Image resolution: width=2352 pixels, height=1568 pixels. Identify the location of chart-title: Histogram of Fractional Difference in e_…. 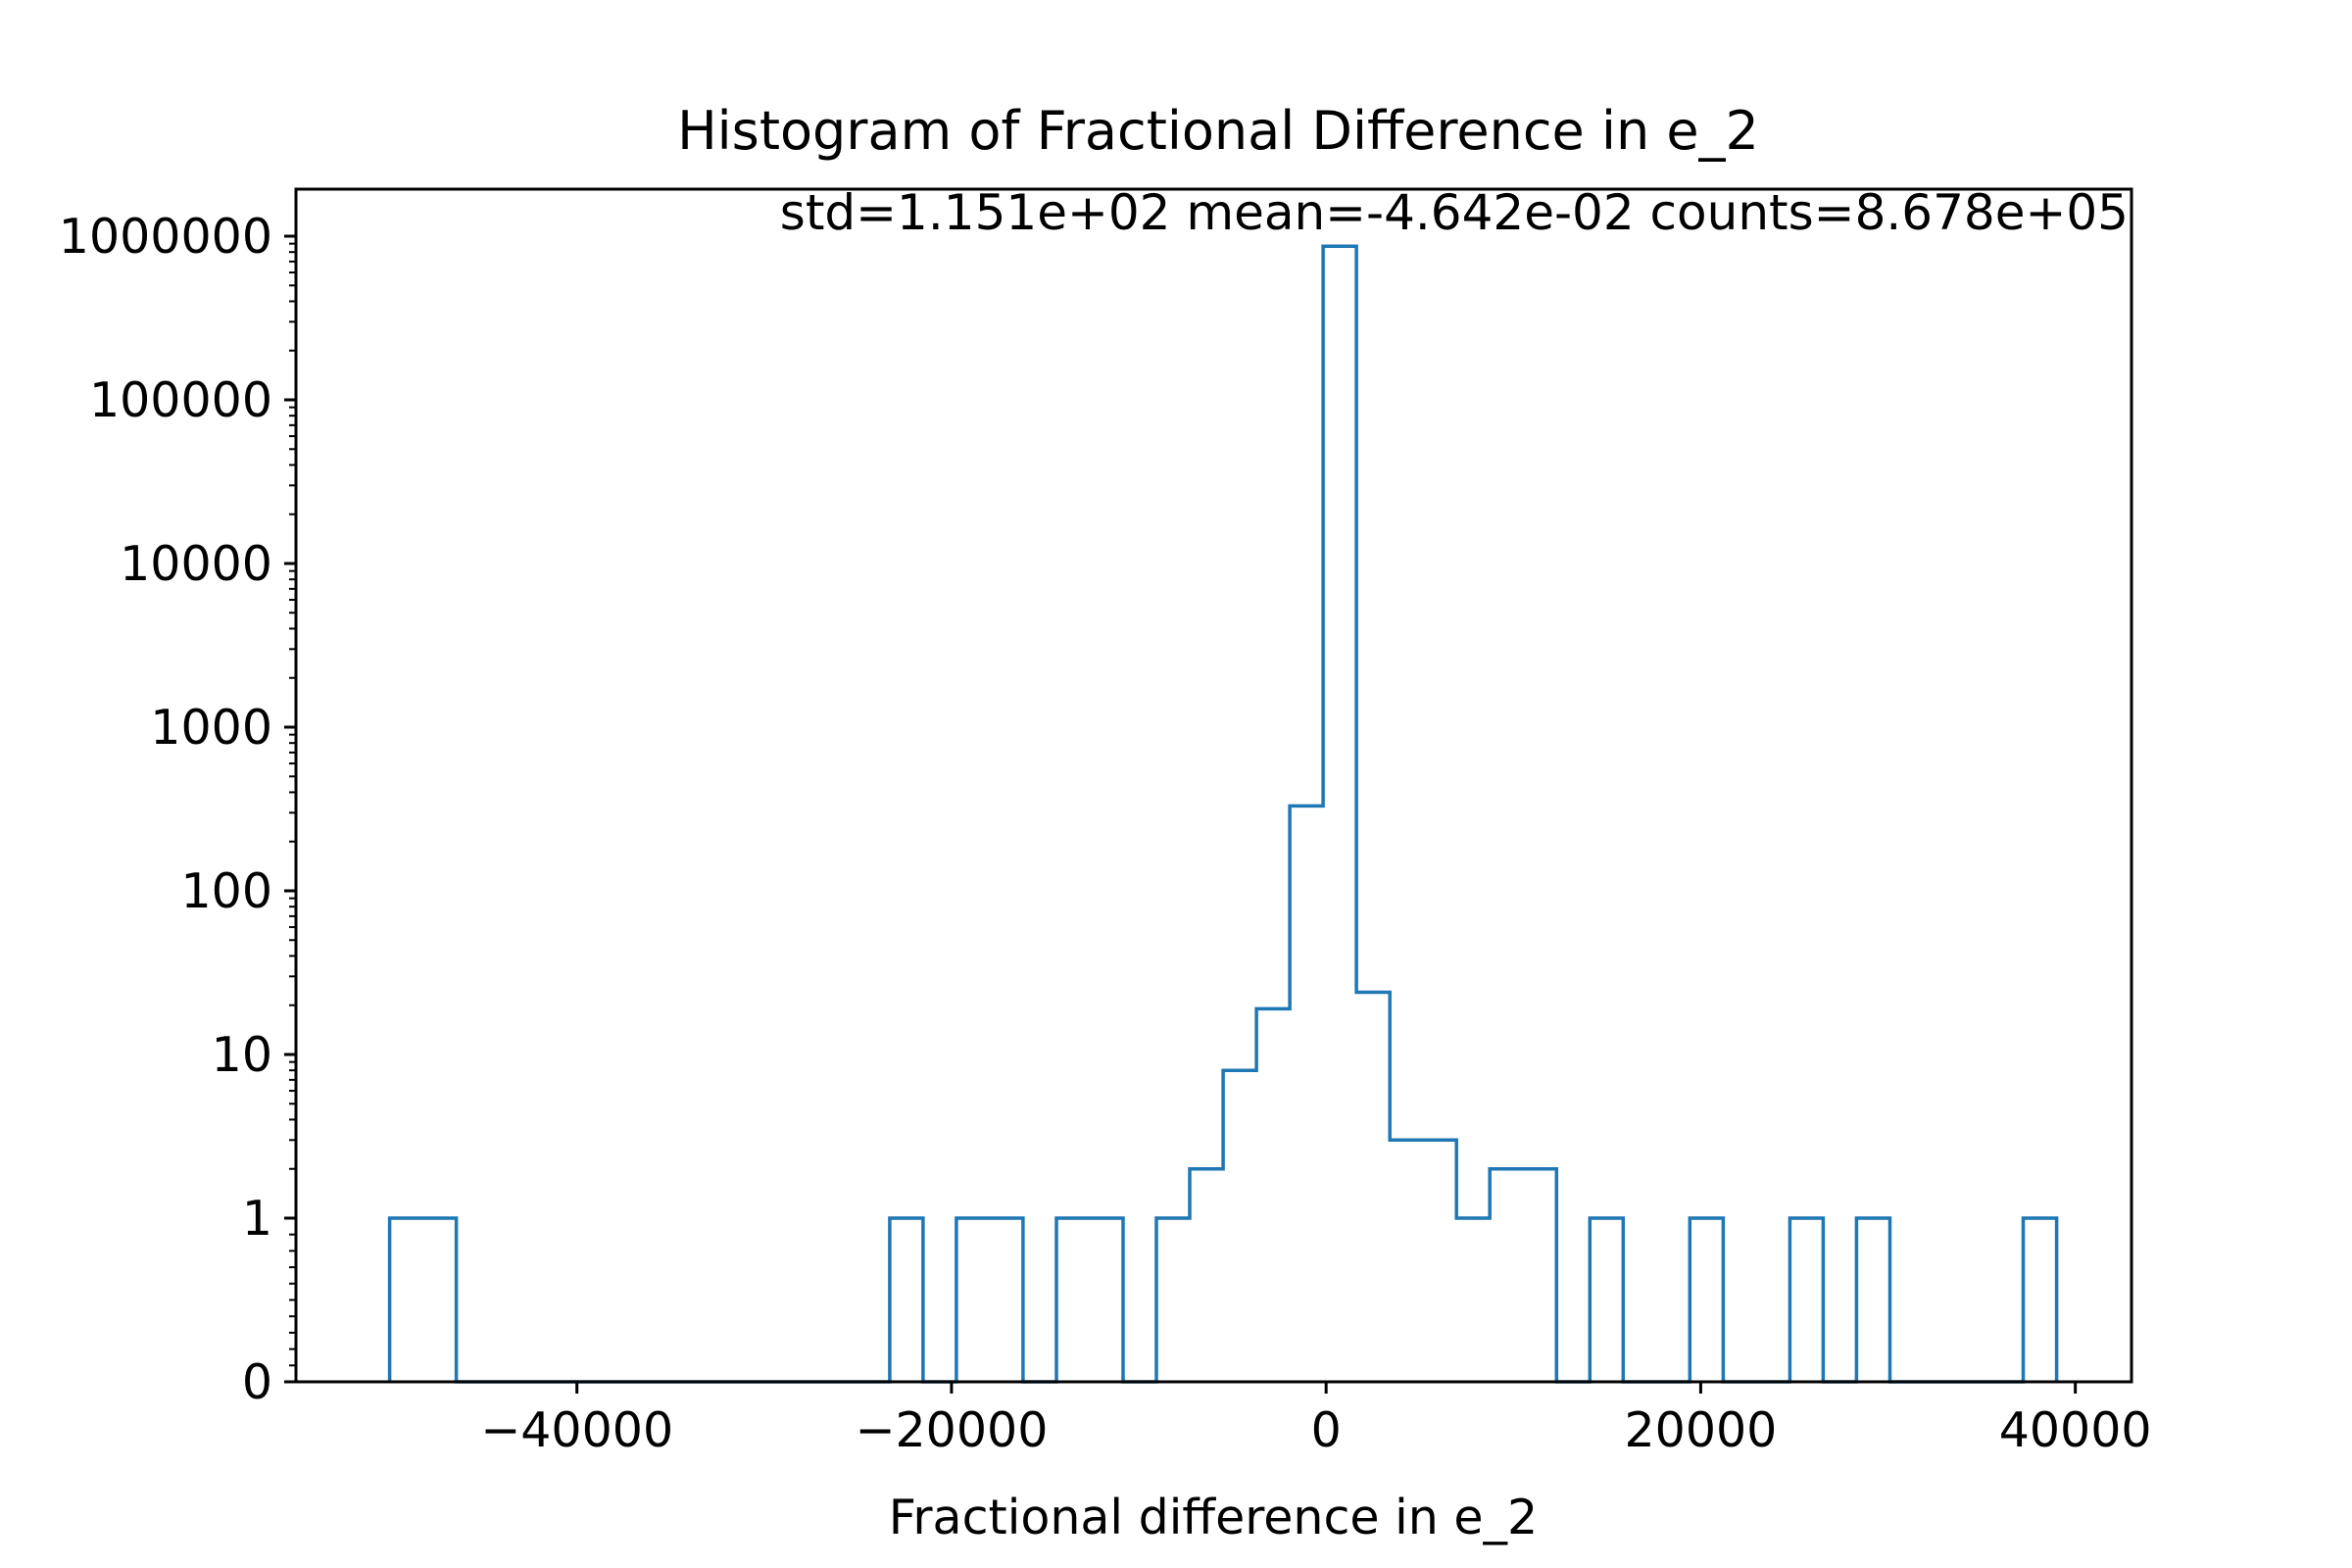
(1218, 131).